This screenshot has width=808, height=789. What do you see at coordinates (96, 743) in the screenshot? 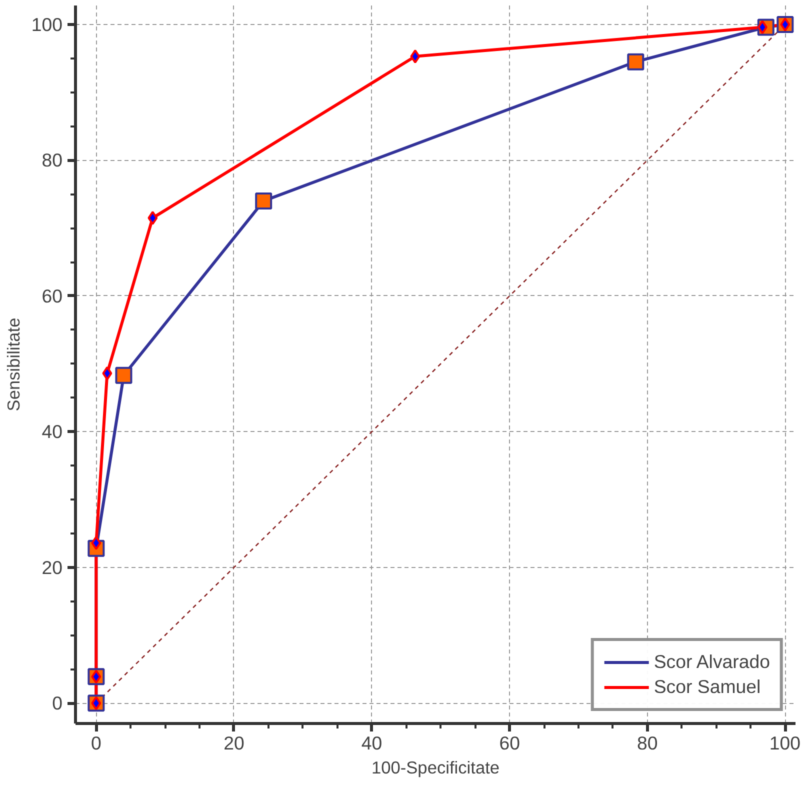
I see `x-tick-label: 0` at bounding box center [96, 743].